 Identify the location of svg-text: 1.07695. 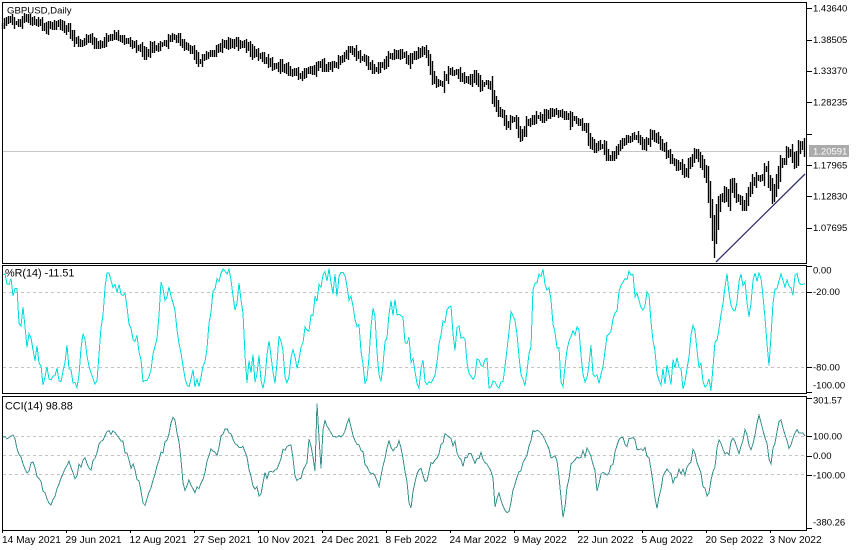
(830, 228).